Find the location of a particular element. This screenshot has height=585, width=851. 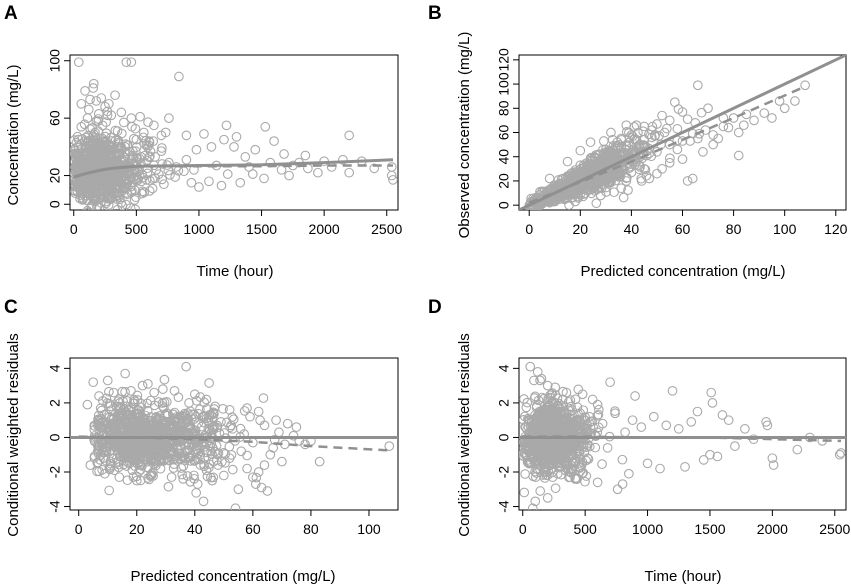

panel-a-letter: A is located at coordinates (11, 13).